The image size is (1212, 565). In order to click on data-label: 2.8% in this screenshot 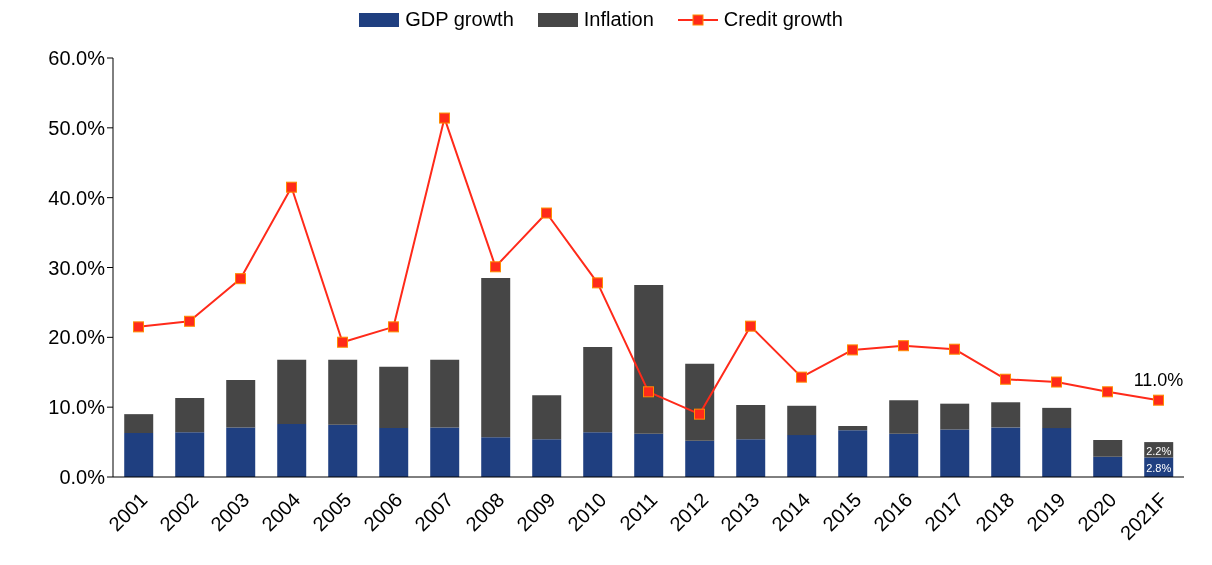, I will do `click(1159, 468)`.